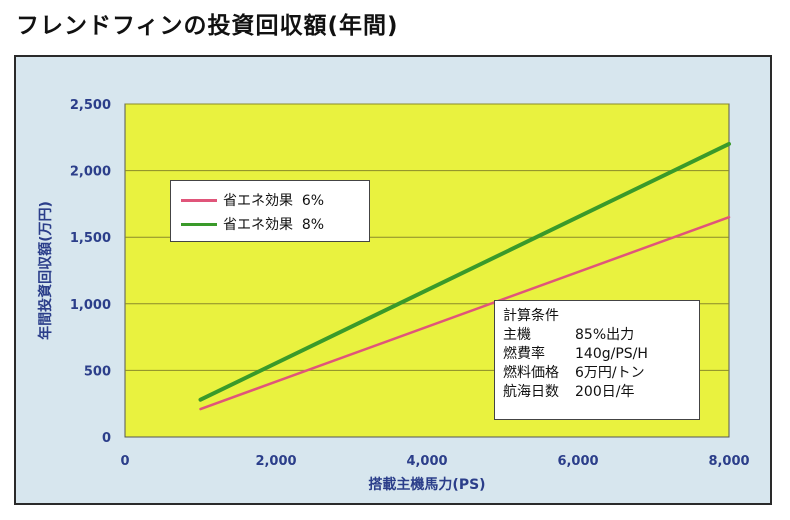 This screenshot has width=790, height=520. What do you see at coordinates (611, 354) in the screenshot?
I see `conditions-row-value: 140g/PS/H` at bounding box center [611, 354].